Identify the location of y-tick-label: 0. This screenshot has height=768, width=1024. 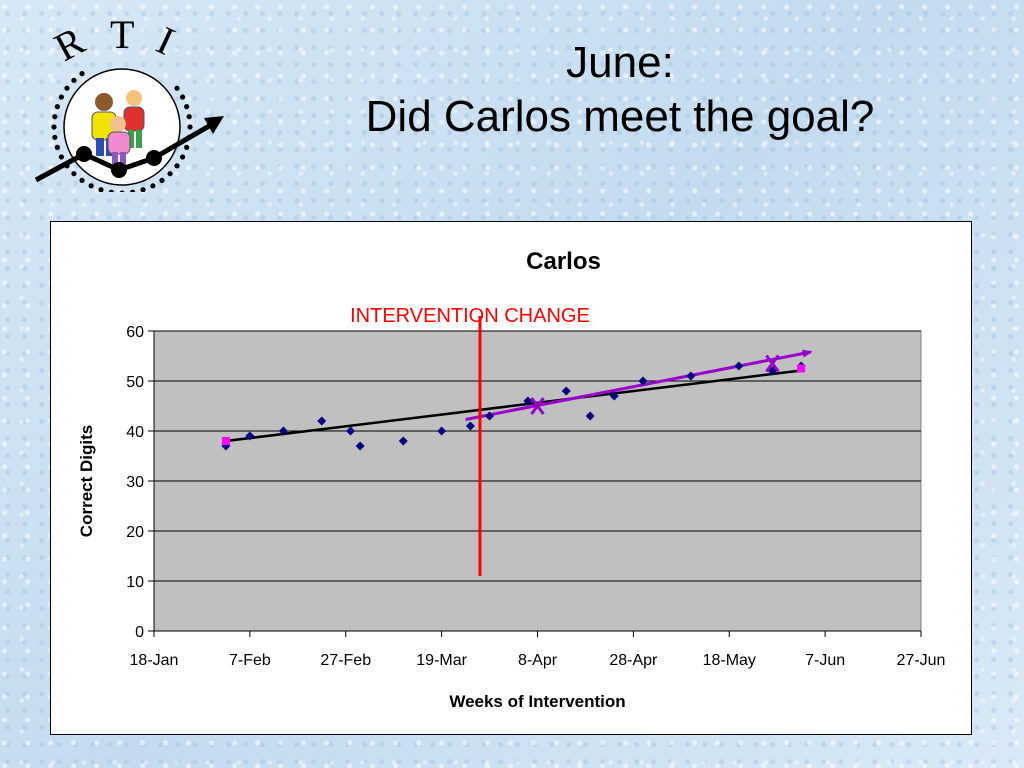
(139, 632).